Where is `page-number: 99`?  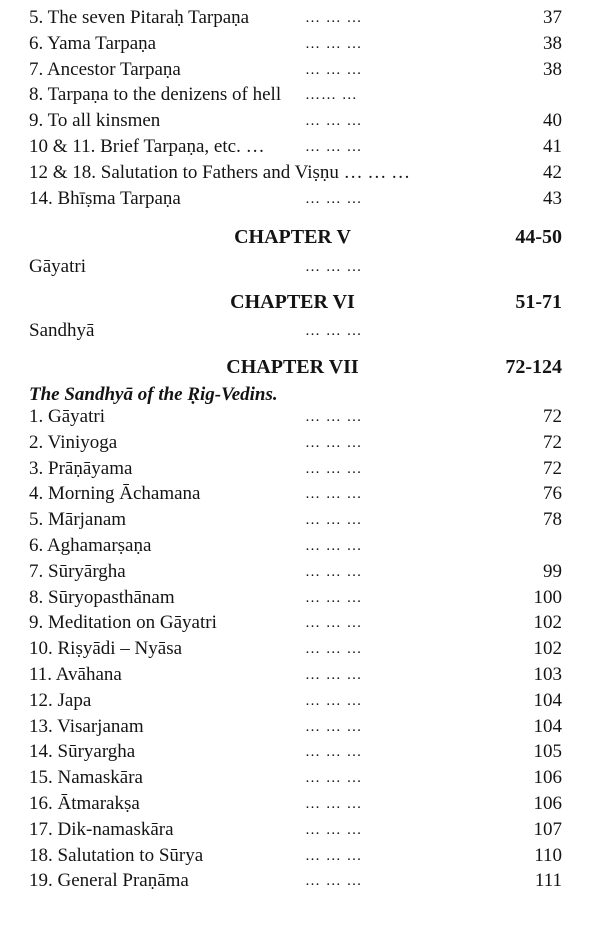 page-number: 99 is located at coordinates (552, 571).